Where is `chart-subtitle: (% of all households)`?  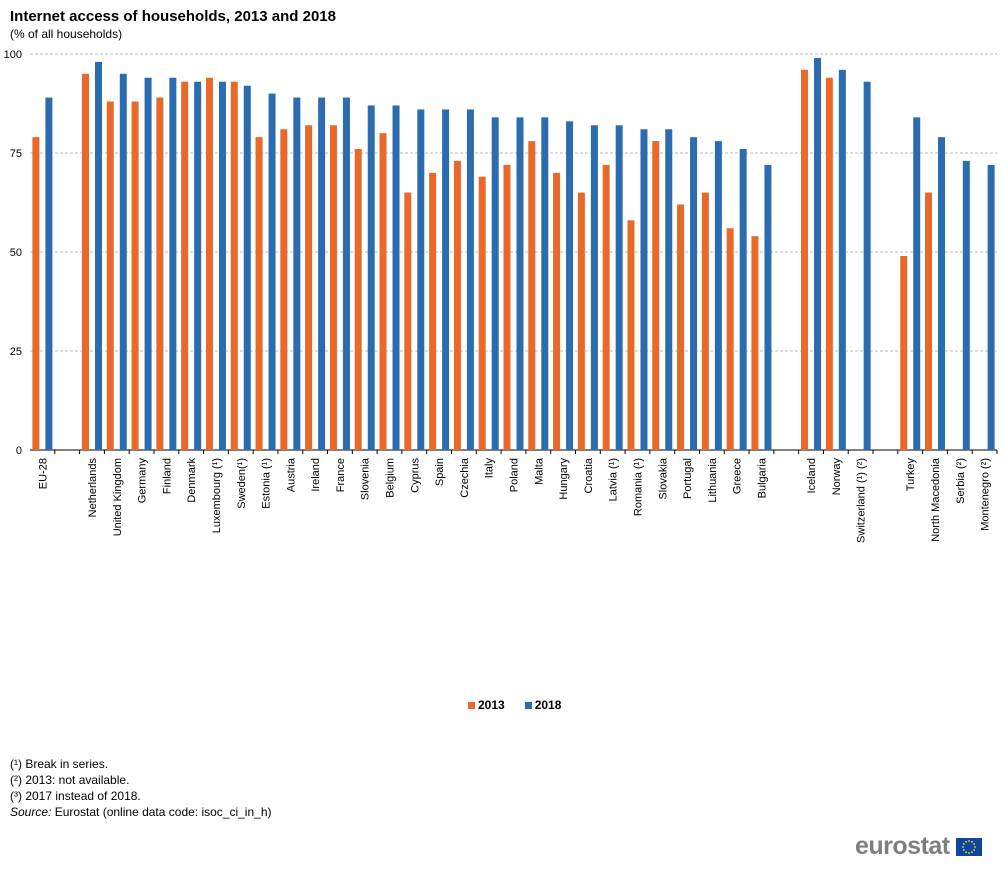
chart-subtitle: (% of all households) is located at coordinates (66, 34).